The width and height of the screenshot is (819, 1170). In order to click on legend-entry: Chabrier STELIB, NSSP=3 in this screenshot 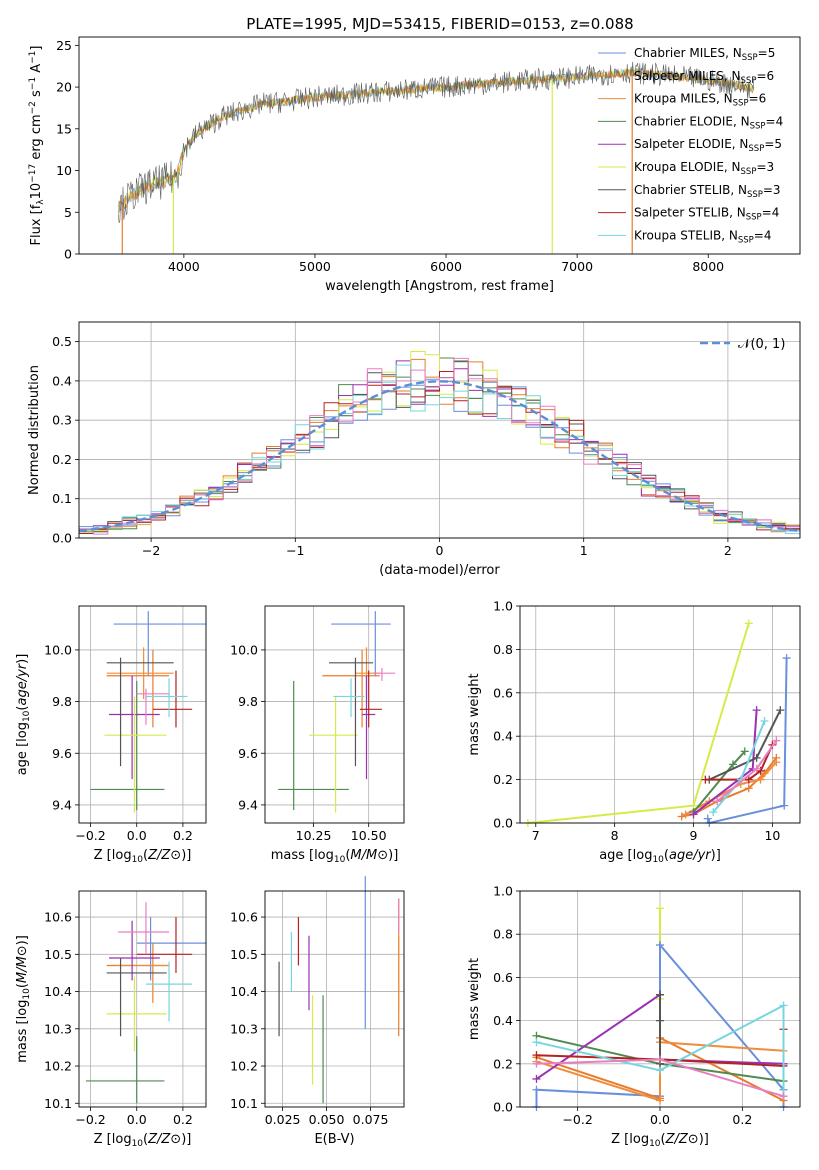, I will do `click(707, 191)`.